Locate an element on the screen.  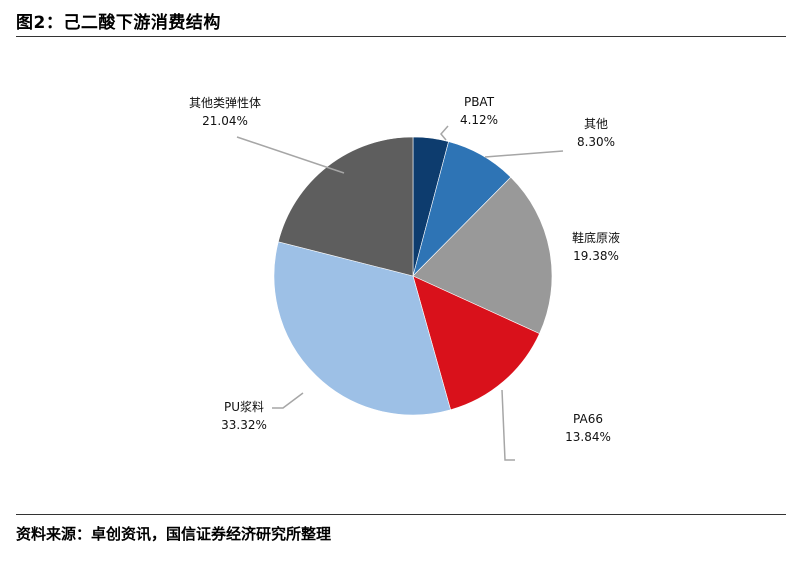
slice-value-label: 21.04% is located at coordinates (225, 121).